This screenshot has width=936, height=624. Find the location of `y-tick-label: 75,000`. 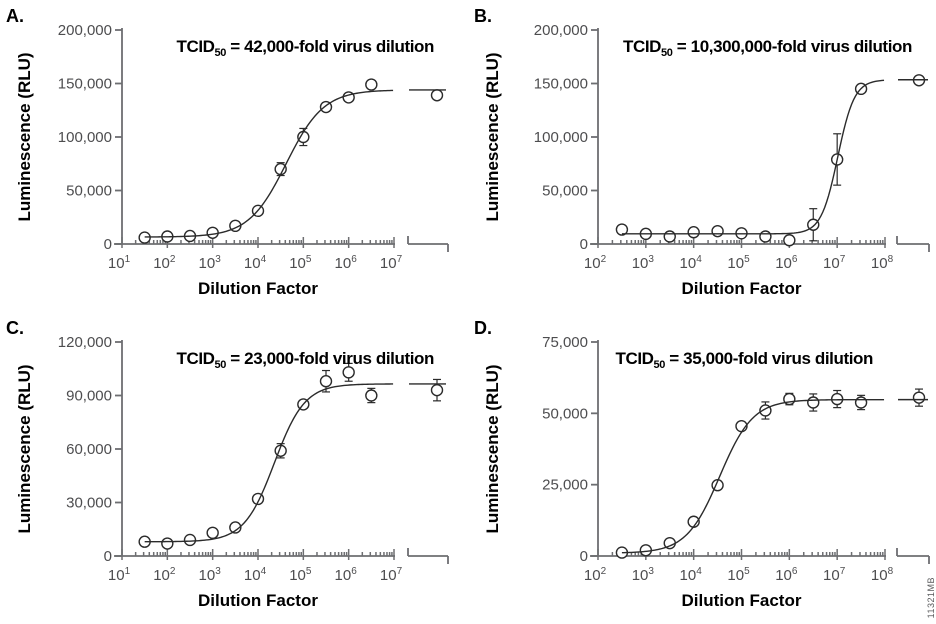

y-tick-label: 75,000 is located at coordinates (565, 342).